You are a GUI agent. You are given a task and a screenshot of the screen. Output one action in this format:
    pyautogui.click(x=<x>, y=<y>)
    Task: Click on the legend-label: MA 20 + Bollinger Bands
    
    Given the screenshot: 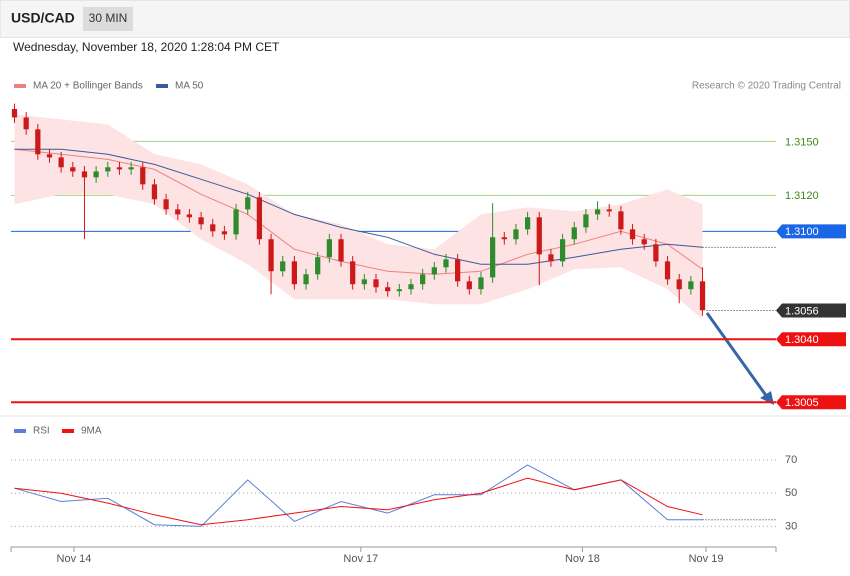 What is the action you would take?
    pyautogui.click(x=88, y=86)
    